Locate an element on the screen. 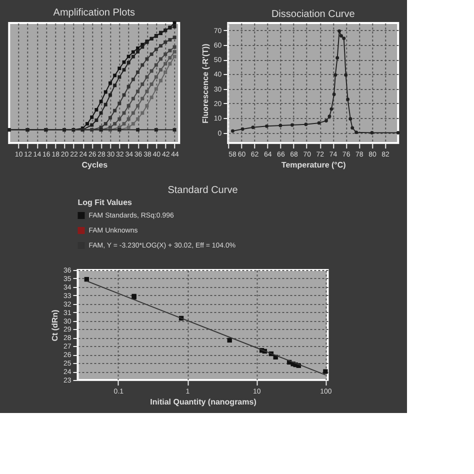 The width and height of the screenshot is (474, 474). chart-title: Amplification Plots is located at coordinates (94, 12).